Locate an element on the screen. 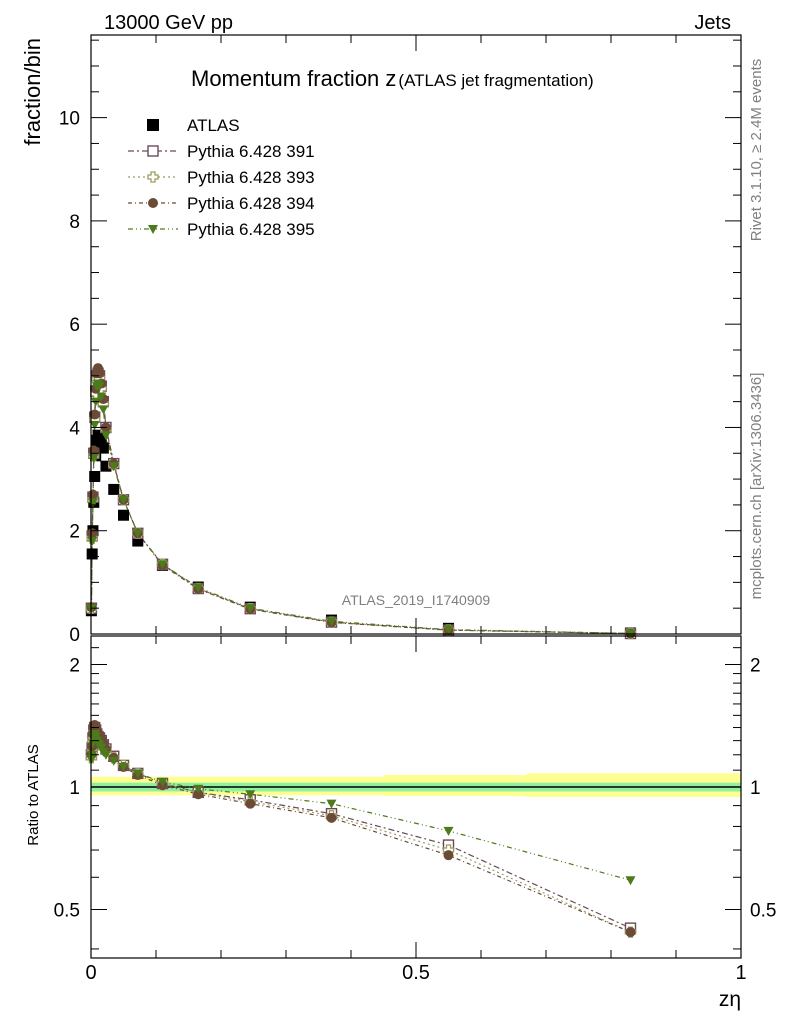  main-y-tick-label: 0 is located at coordinates (74, 635).